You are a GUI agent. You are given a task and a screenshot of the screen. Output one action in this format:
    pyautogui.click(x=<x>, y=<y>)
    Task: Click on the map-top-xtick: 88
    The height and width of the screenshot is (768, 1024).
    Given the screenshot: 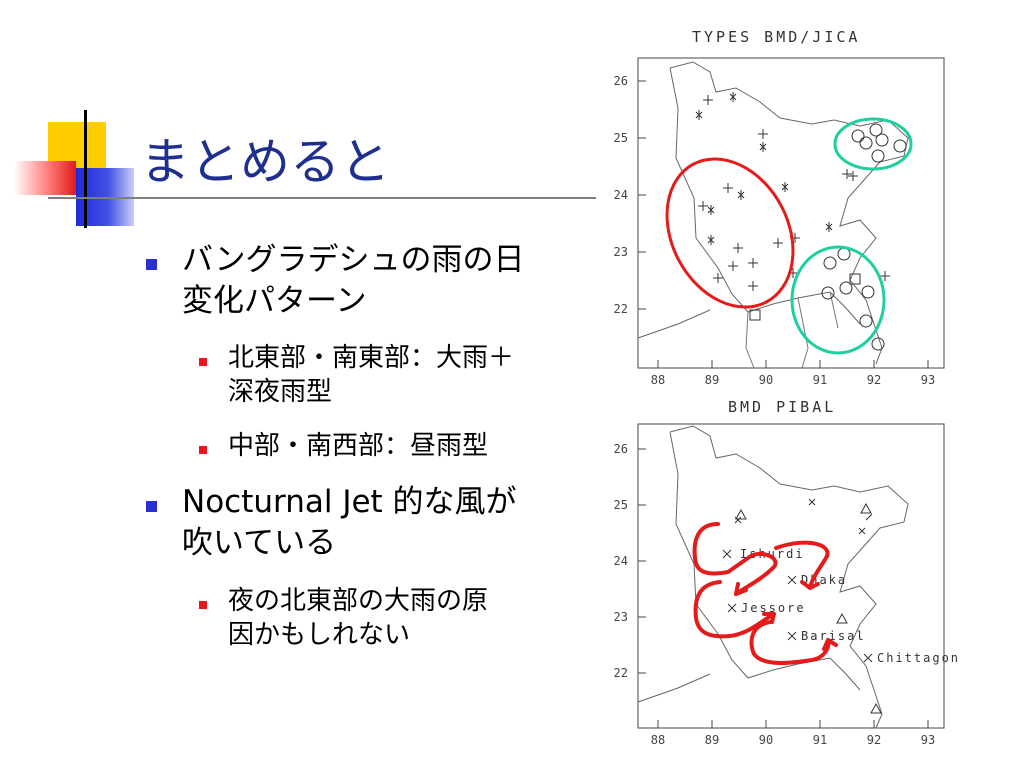 What is the action you would take?
    pyautogui.click(x=658, y=380)
    